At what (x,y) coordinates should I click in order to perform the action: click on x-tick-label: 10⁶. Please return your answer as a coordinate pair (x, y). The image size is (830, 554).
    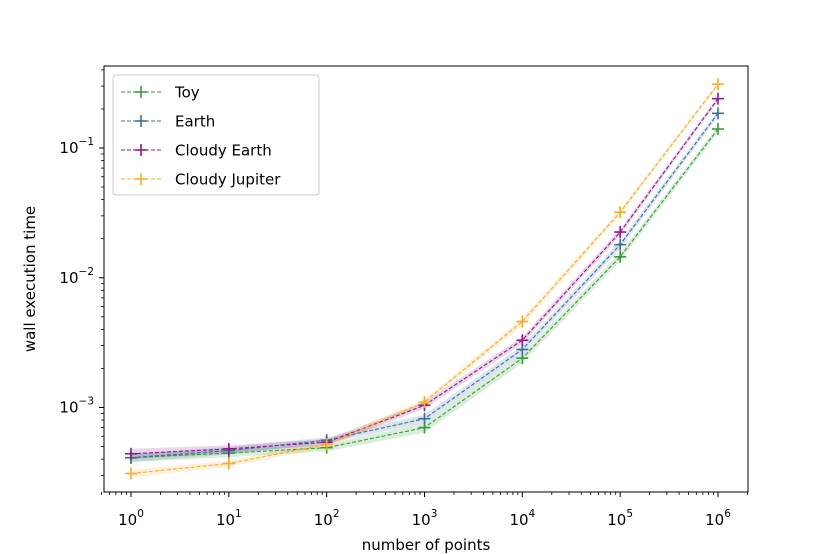
    Looking at the image, I should click on (718, 518).